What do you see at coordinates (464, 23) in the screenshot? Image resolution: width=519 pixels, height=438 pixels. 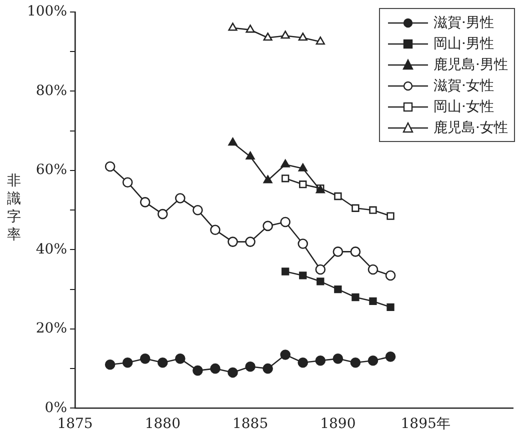 I see `legend-label: 滋賀·男性` at bounding box center [464, 23].